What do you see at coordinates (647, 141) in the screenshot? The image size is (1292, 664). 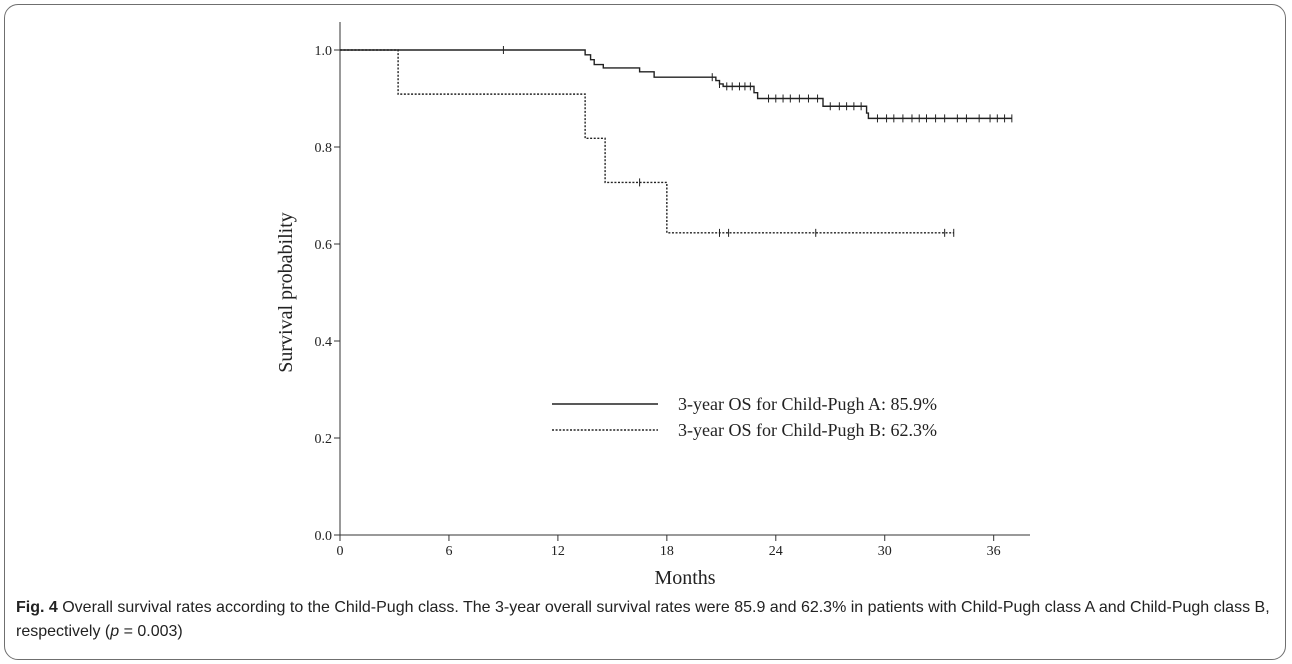 I see `survival-curve-child-pugh-b` at bounding box center [647, 141].